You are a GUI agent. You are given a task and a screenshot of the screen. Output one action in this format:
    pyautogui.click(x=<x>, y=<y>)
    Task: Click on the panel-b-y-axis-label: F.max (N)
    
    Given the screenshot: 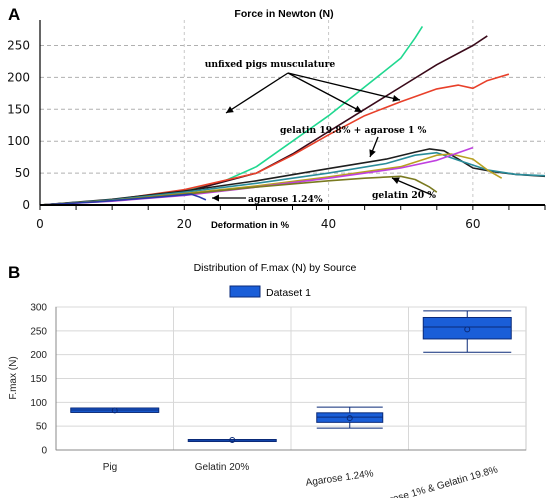 What is the action you would take?
    pyautogui.click(x=13, y=377)
    